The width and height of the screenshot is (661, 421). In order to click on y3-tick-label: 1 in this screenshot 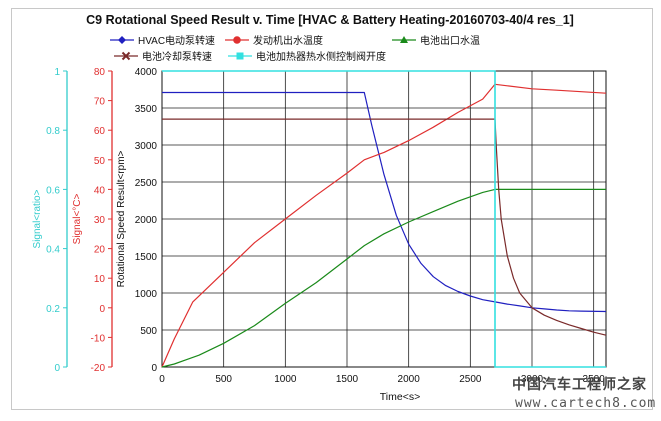, I will do `click(57, 72)`.